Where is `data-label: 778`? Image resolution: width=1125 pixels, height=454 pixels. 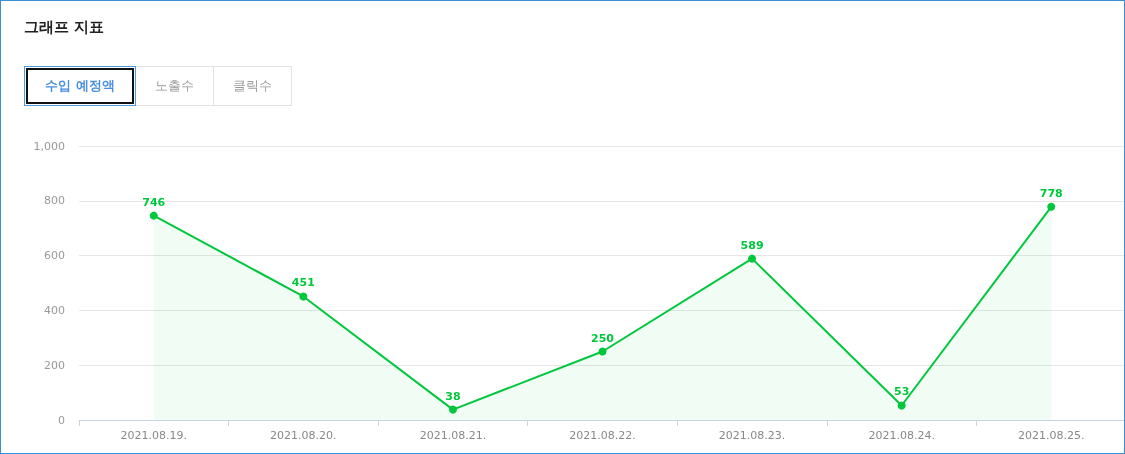 data-label: 778 is located at coordinates (1051, 193).